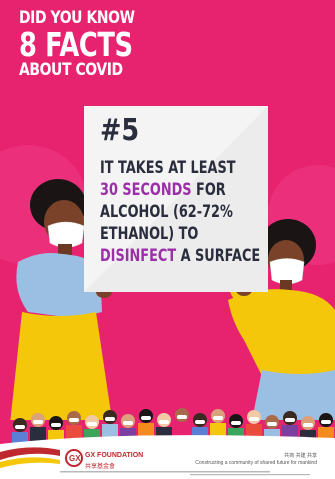 This screenshot has width=335, height=479. I want to click on fine-print, so click(185, 473).